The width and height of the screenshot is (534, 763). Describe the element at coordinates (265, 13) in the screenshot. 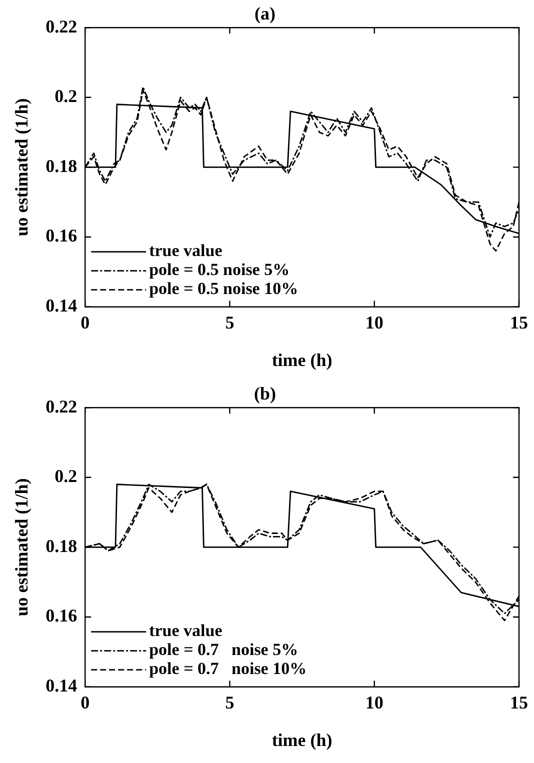

I see `chart-title: (a)` at that location.